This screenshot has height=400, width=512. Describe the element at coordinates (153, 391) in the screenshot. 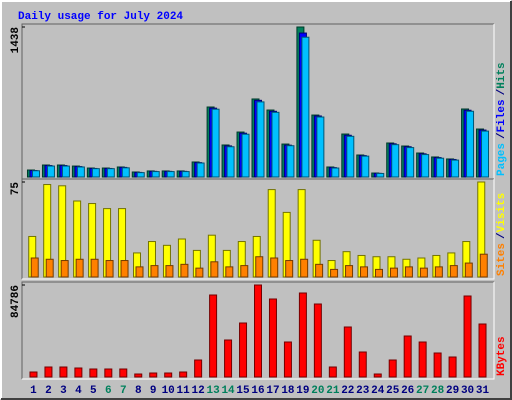

I see `x-tick-label: 9` at that location.